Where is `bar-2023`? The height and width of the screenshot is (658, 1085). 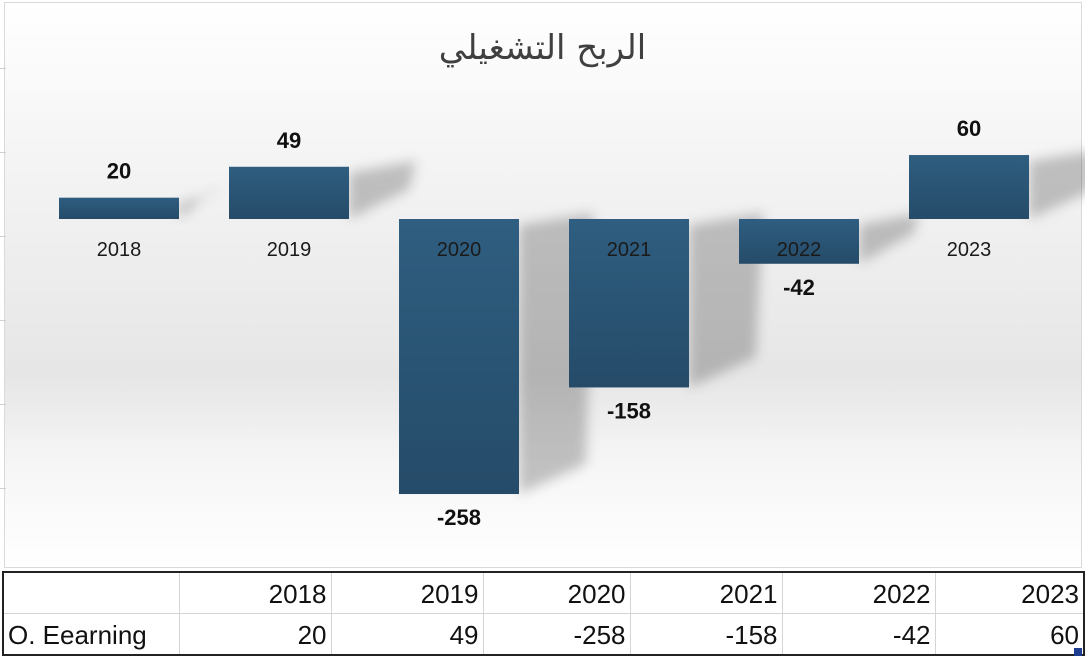 bar-2023 is located at coordinates (969, 187).